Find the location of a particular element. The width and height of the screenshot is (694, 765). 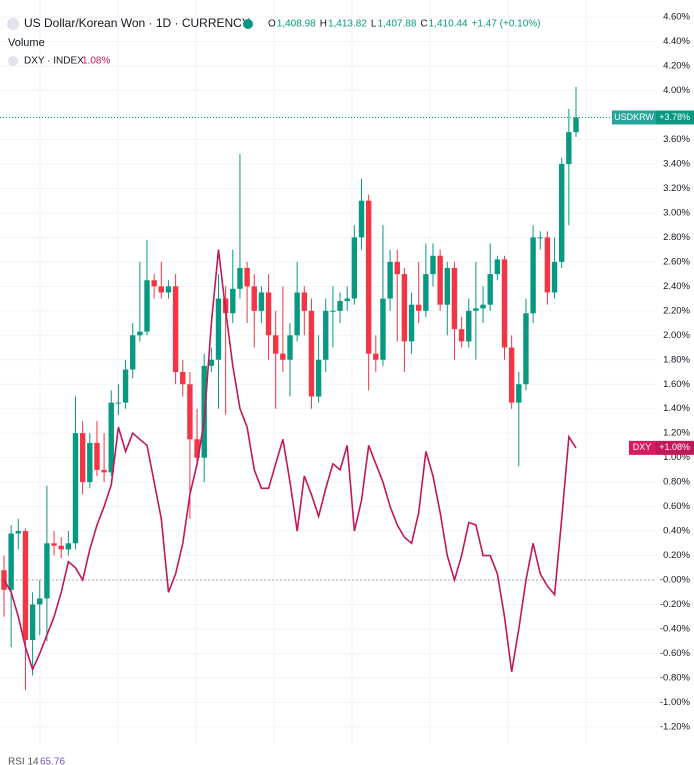

price-tag-value: +3.78% is located at coordinates (674, 117).